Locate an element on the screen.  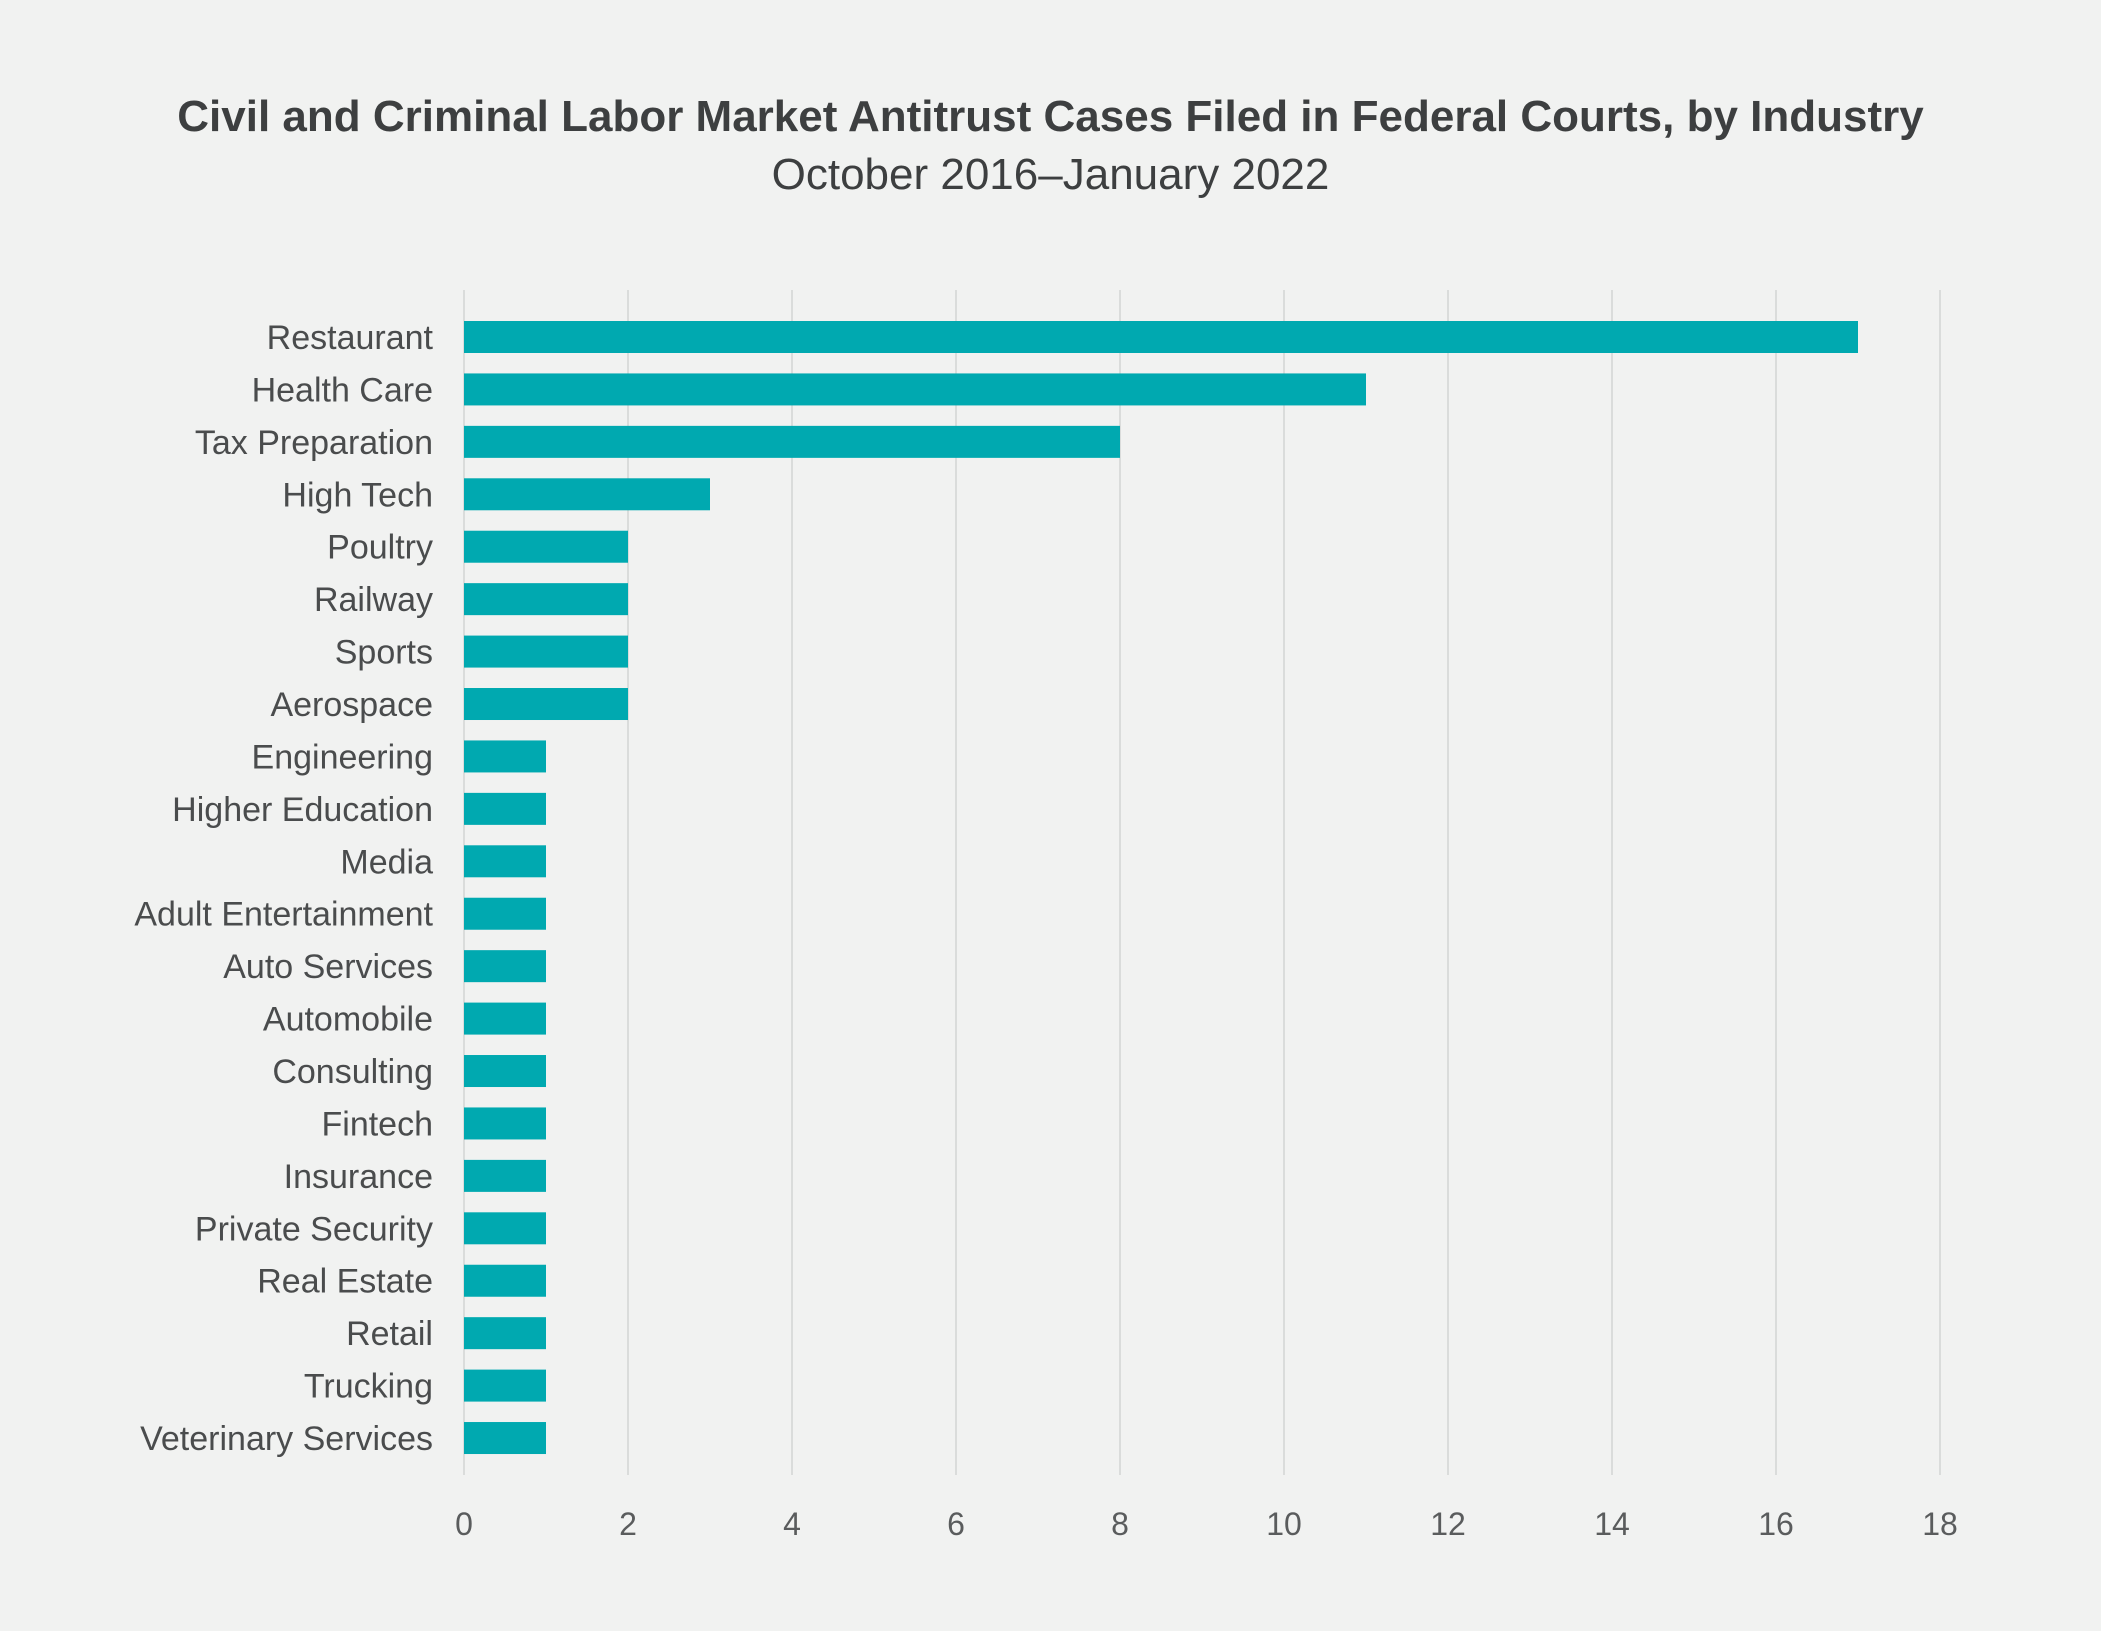
bar-aerospace is located at coordinates (546, 704).